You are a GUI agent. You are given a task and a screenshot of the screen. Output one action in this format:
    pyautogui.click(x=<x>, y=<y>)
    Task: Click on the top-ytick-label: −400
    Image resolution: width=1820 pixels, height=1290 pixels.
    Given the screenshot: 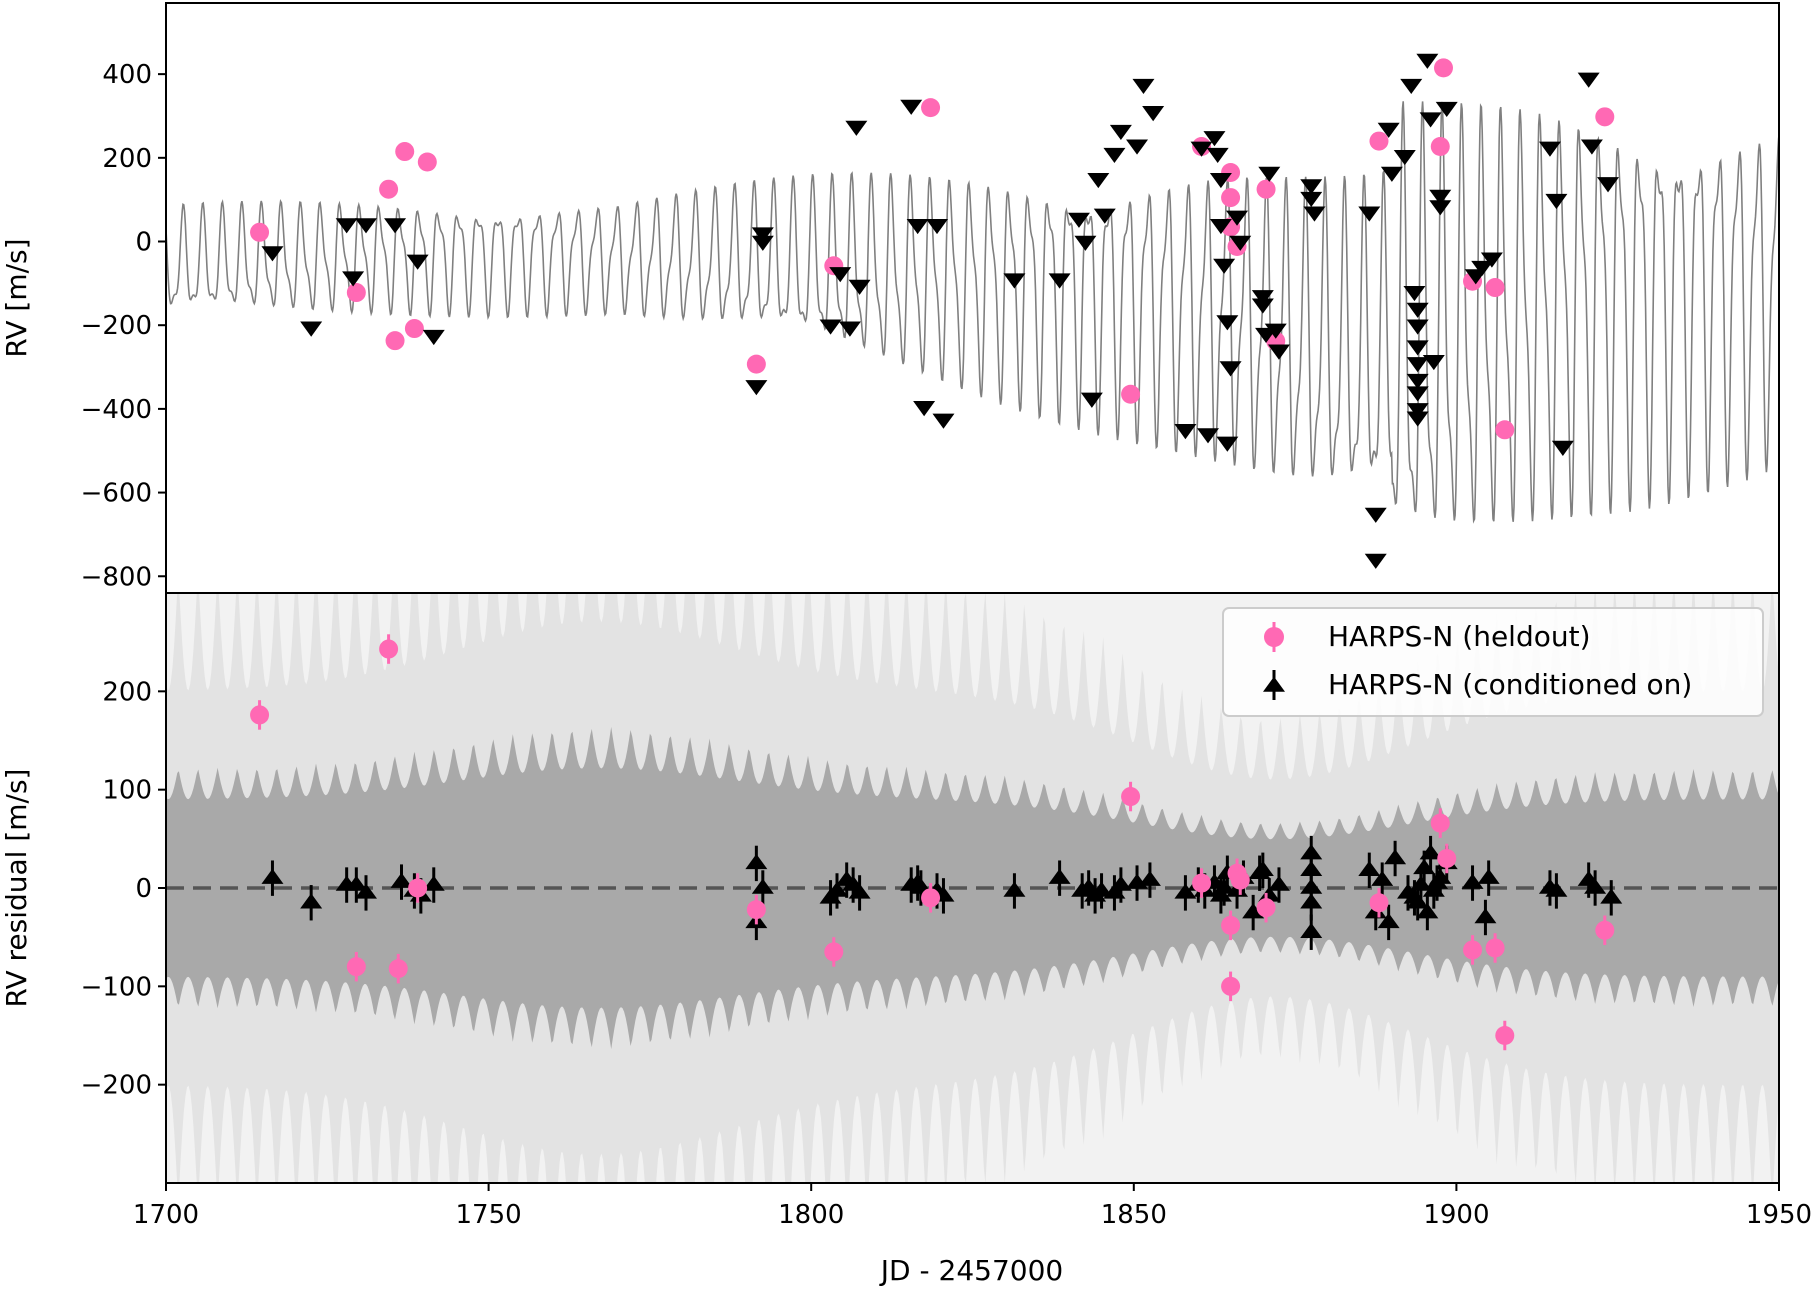 What is the action you would take?
    pyautogui.click(x=116, y=410)
    